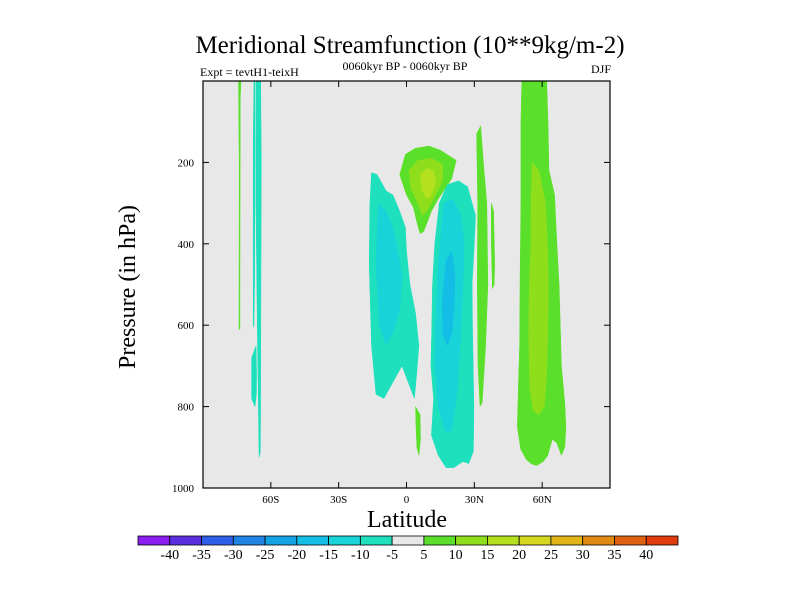  I want to click on colorbar-label: -15, so click(328, 555).